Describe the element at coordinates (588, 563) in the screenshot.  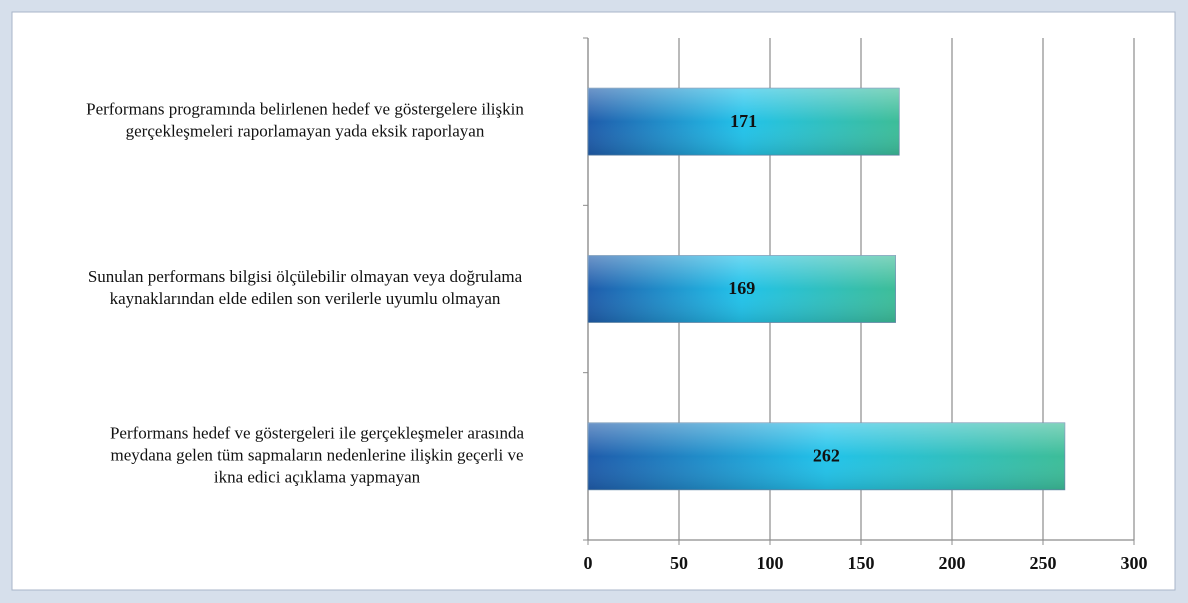
I see `x-tick-label: 0` at that location.